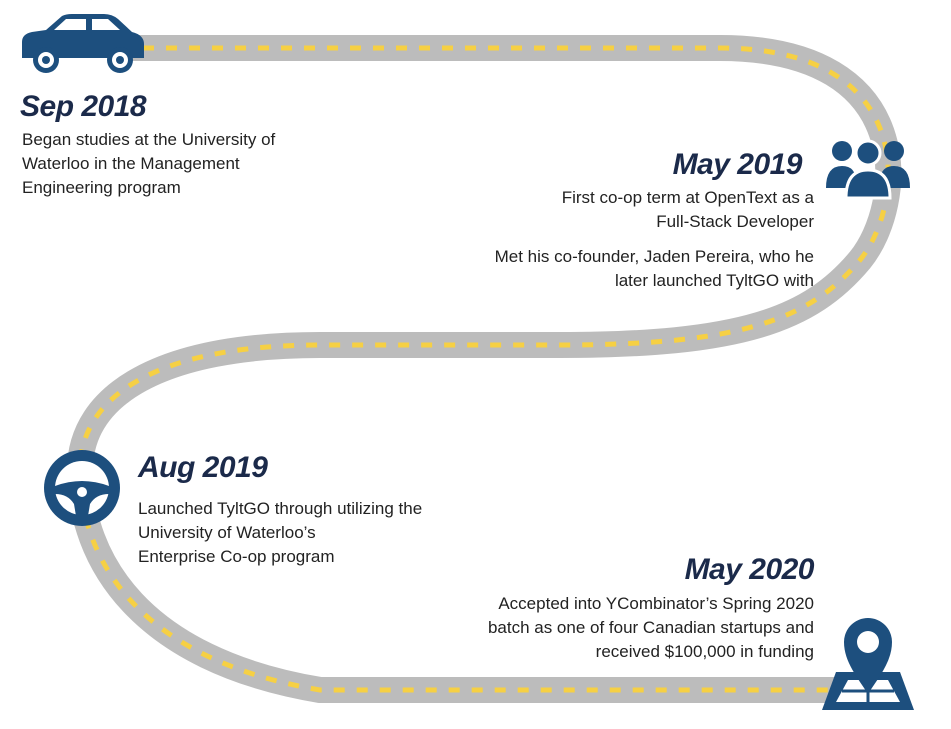 This screenshot has width=951, height=729. Describe the element at coordinates (687, 197) in the screenshot. I see `description-line: First co-op term at OpenText as a` at that location.